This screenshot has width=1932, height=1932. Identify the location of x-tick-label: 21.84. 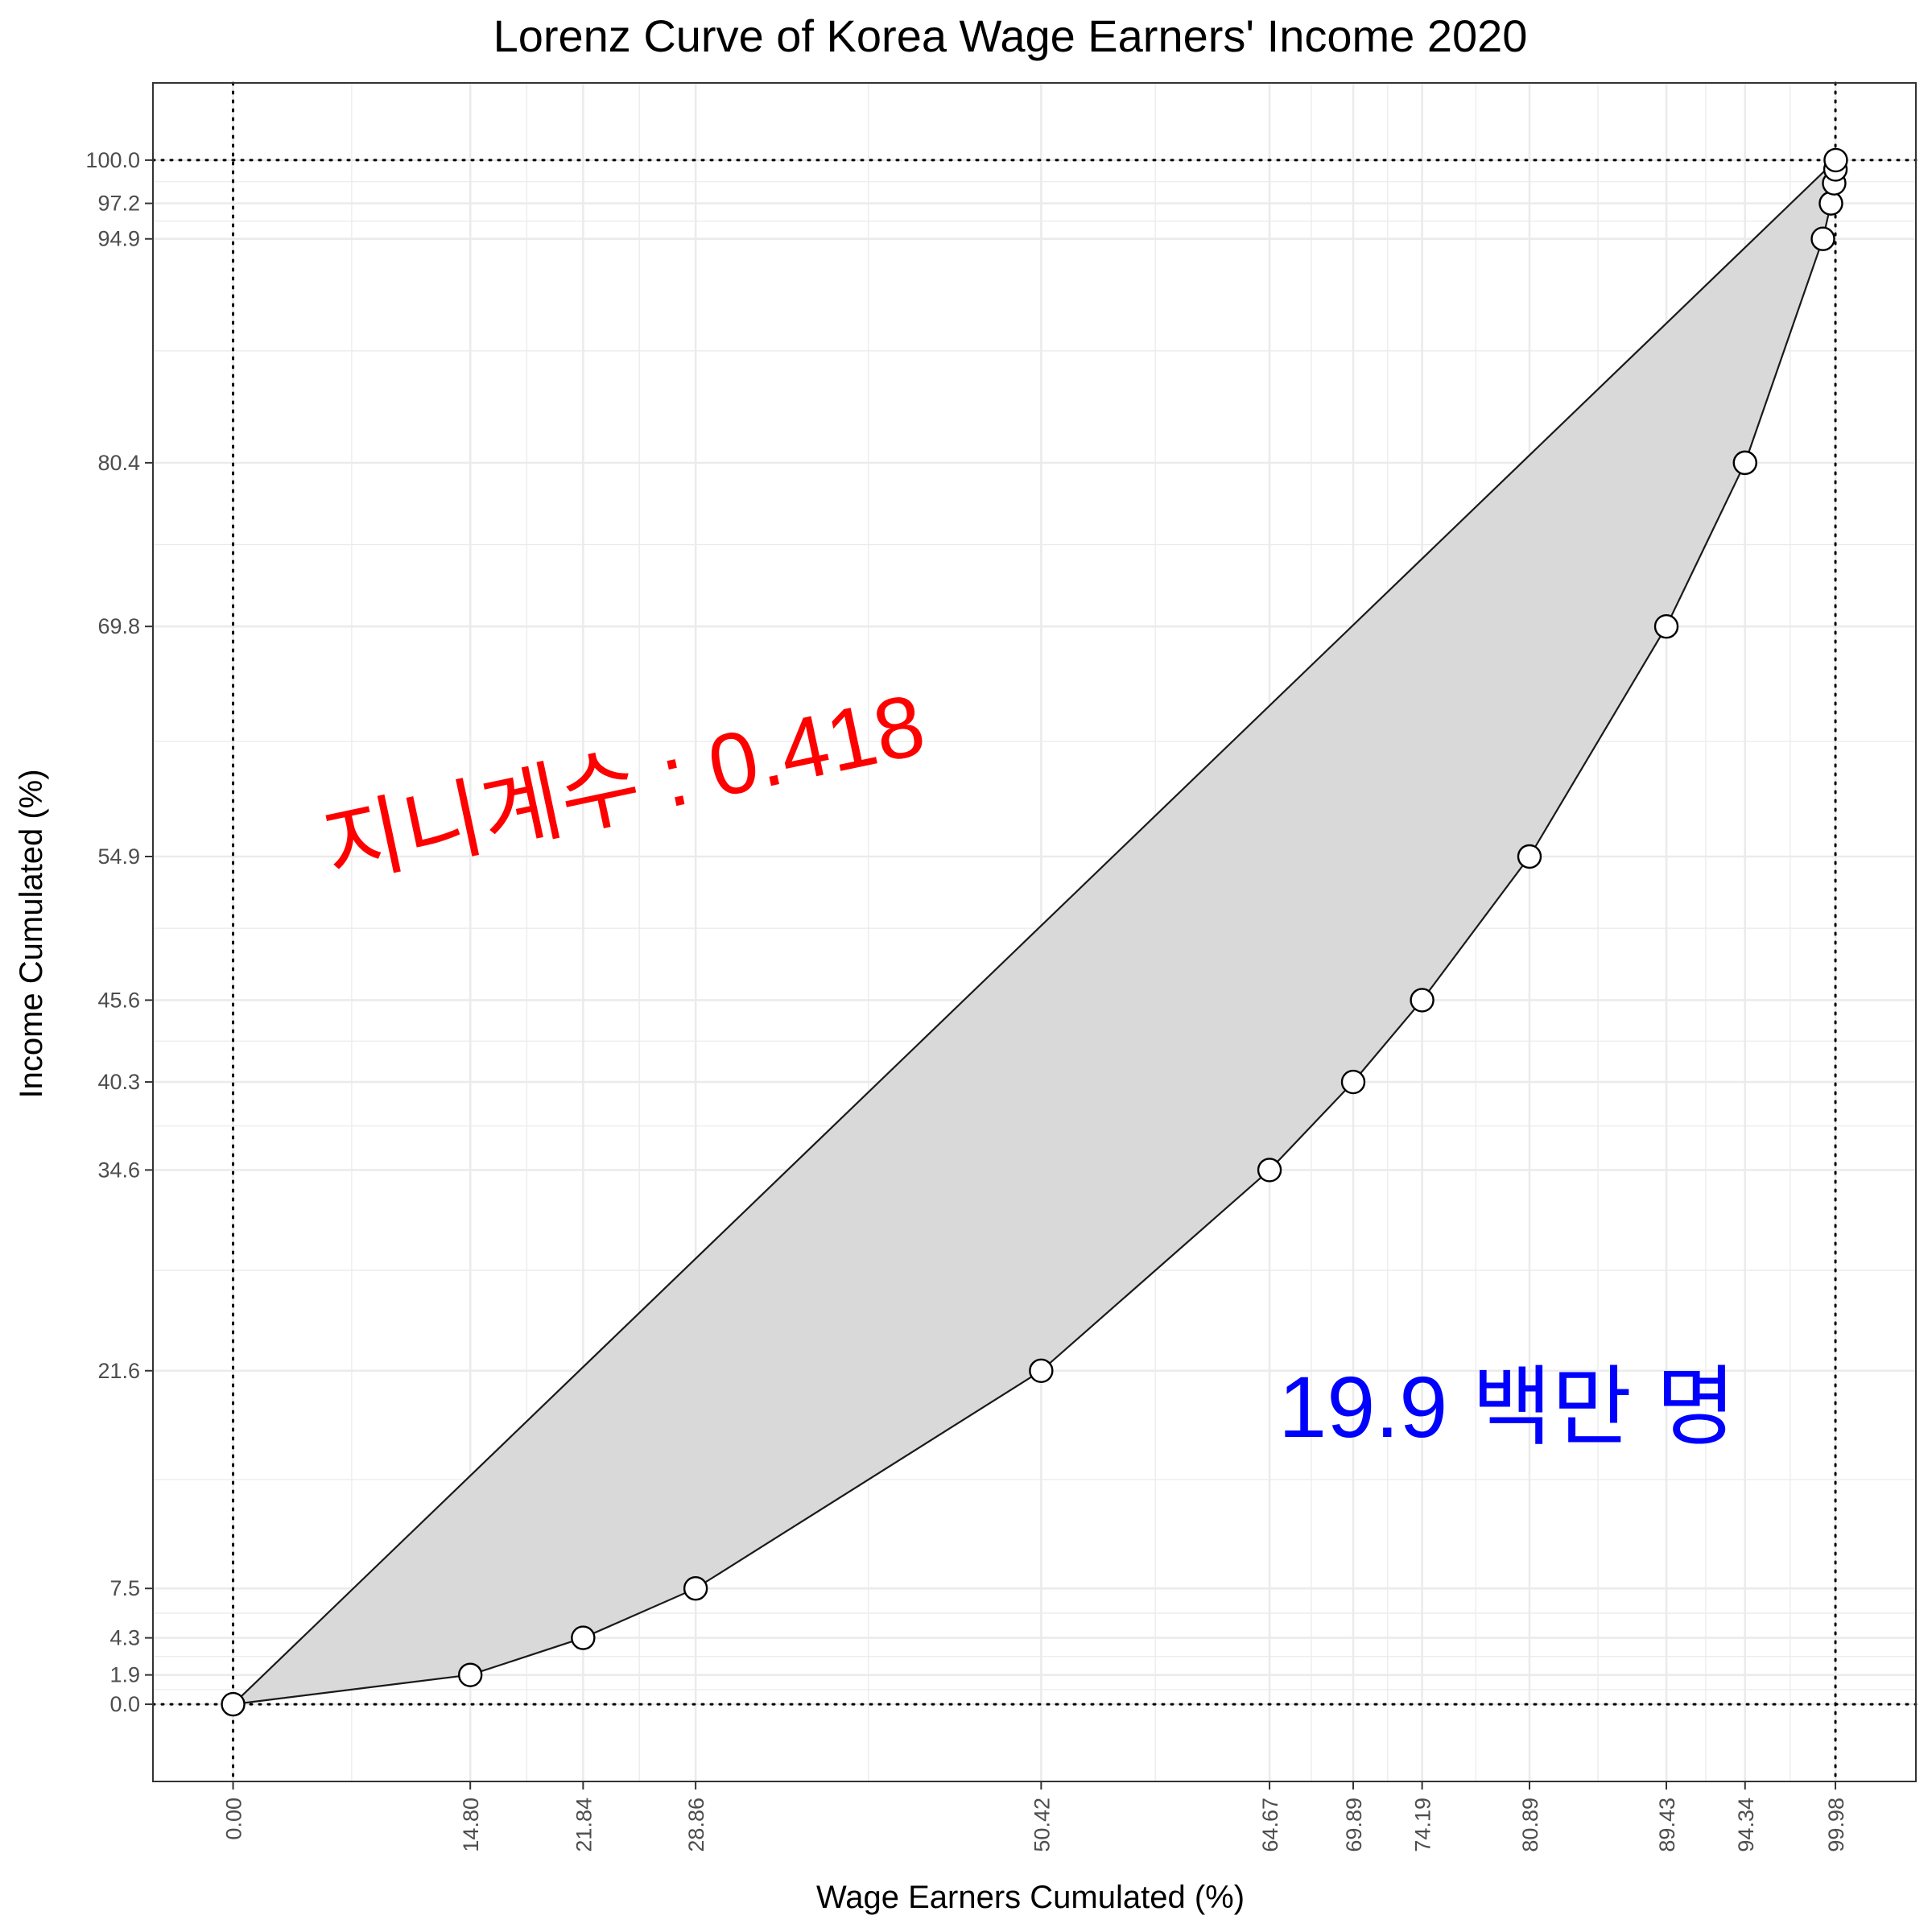
(584, 1825).